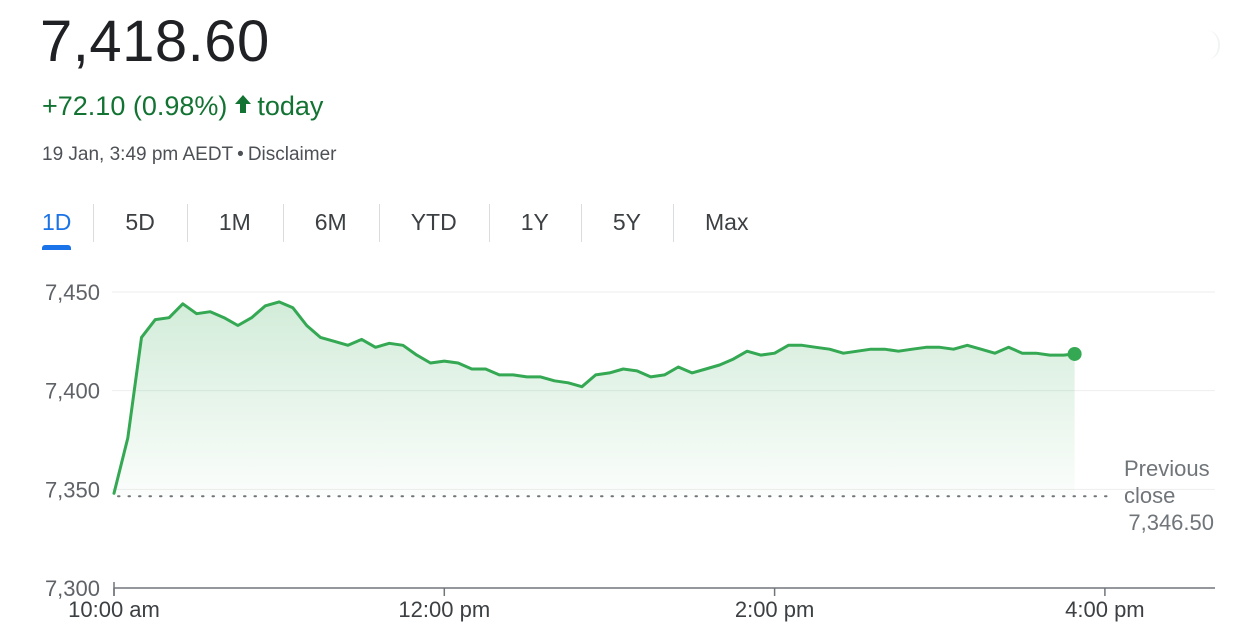 Image resolution: width=1260 pixels, height=638 pixels. What do you see at coordinates (1212, 45) in the screenshot?
I see `scroll-edge` at bounding box center [1212, 45].